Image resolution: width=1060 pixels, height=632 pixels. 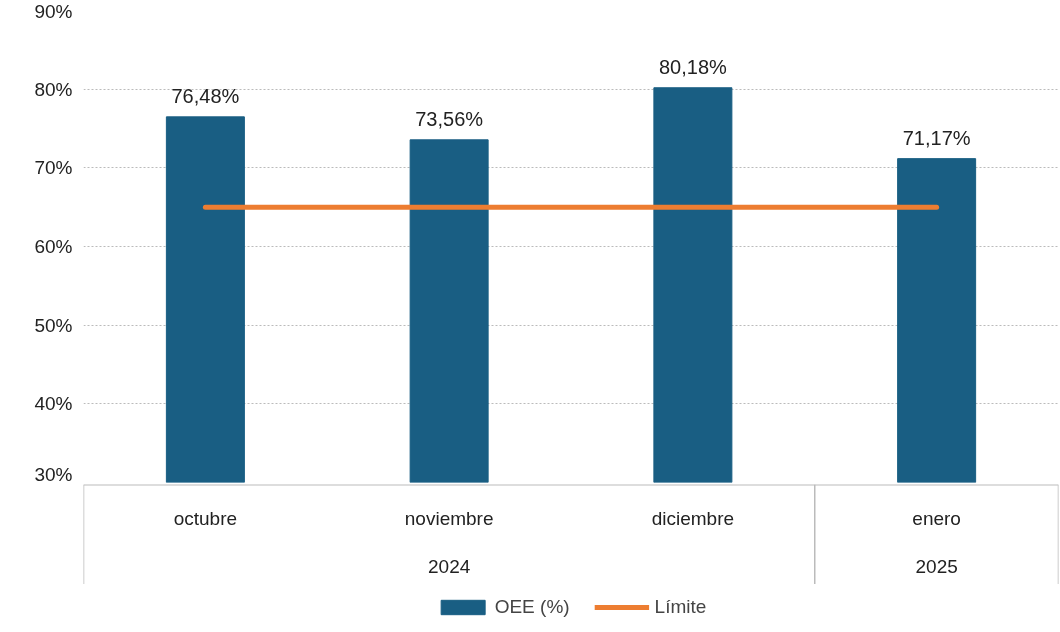 What do you see at coordinates (449, 118) in the screenshot?
I see `data-label: 73,56%` at bounding box center [449, 118].